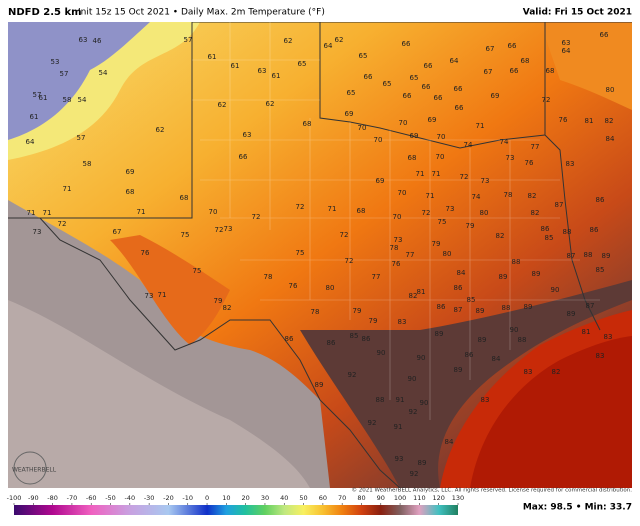  What do you see at coordinates (586, 332) in the screenshot?
I see `temp-label: 81` at bounding box center [586, 332].